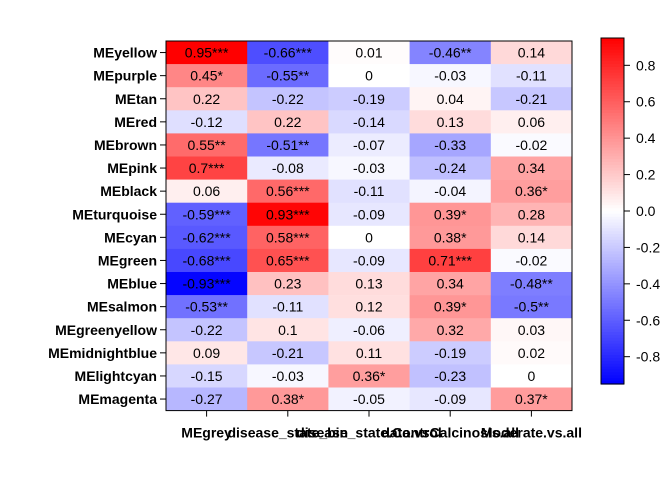  Describe the element at coordinates (116, 376) in the screenshot. I see `row-label: MElightcyan` at that location.